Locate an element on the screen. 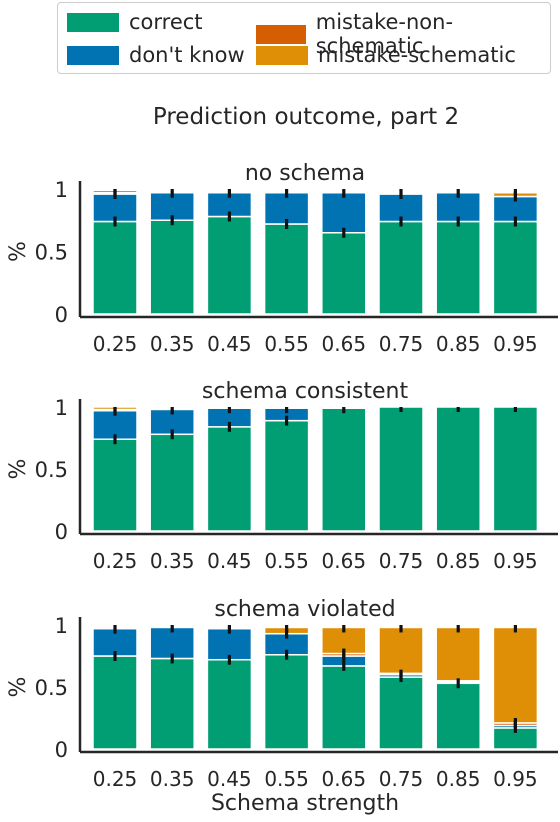 This screenshot has width=560, height=822. panel3-bar-mistake-schematic-0.95 is located at coordinates (515, 675).